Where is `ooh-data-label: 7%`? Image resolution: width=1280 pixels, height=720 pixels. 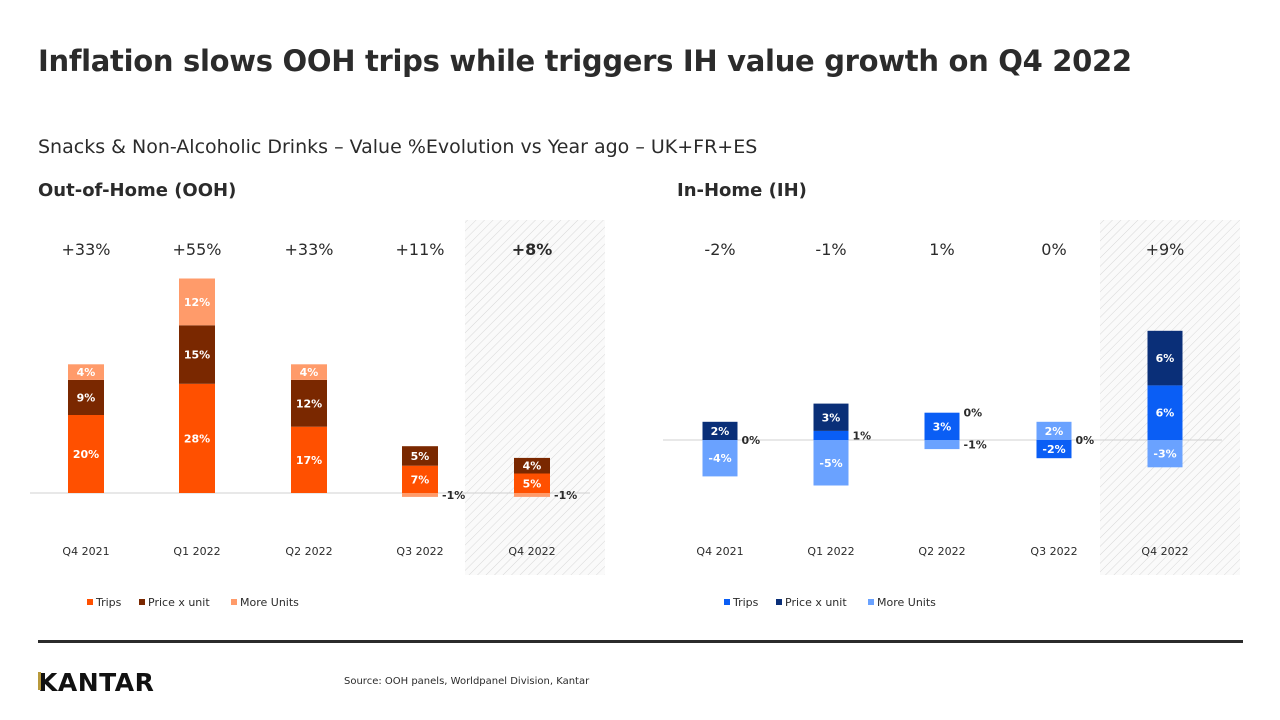
ooh-data-label: 7% is located at coordinates (420, 479).